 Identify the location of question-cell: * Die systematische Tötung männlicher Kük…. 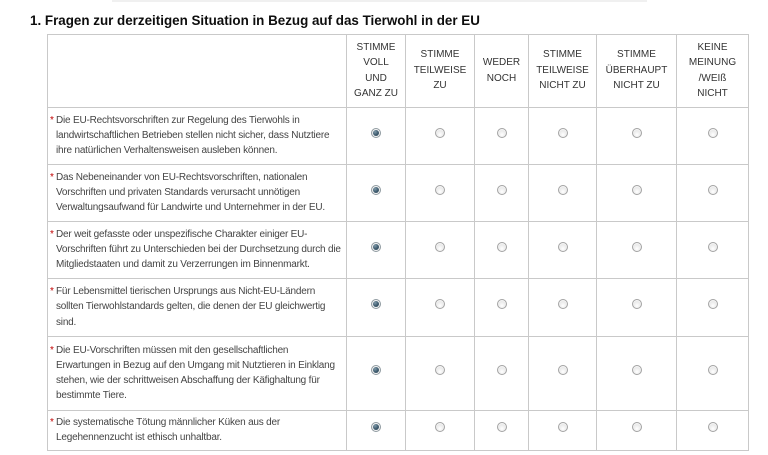
(197, 430).